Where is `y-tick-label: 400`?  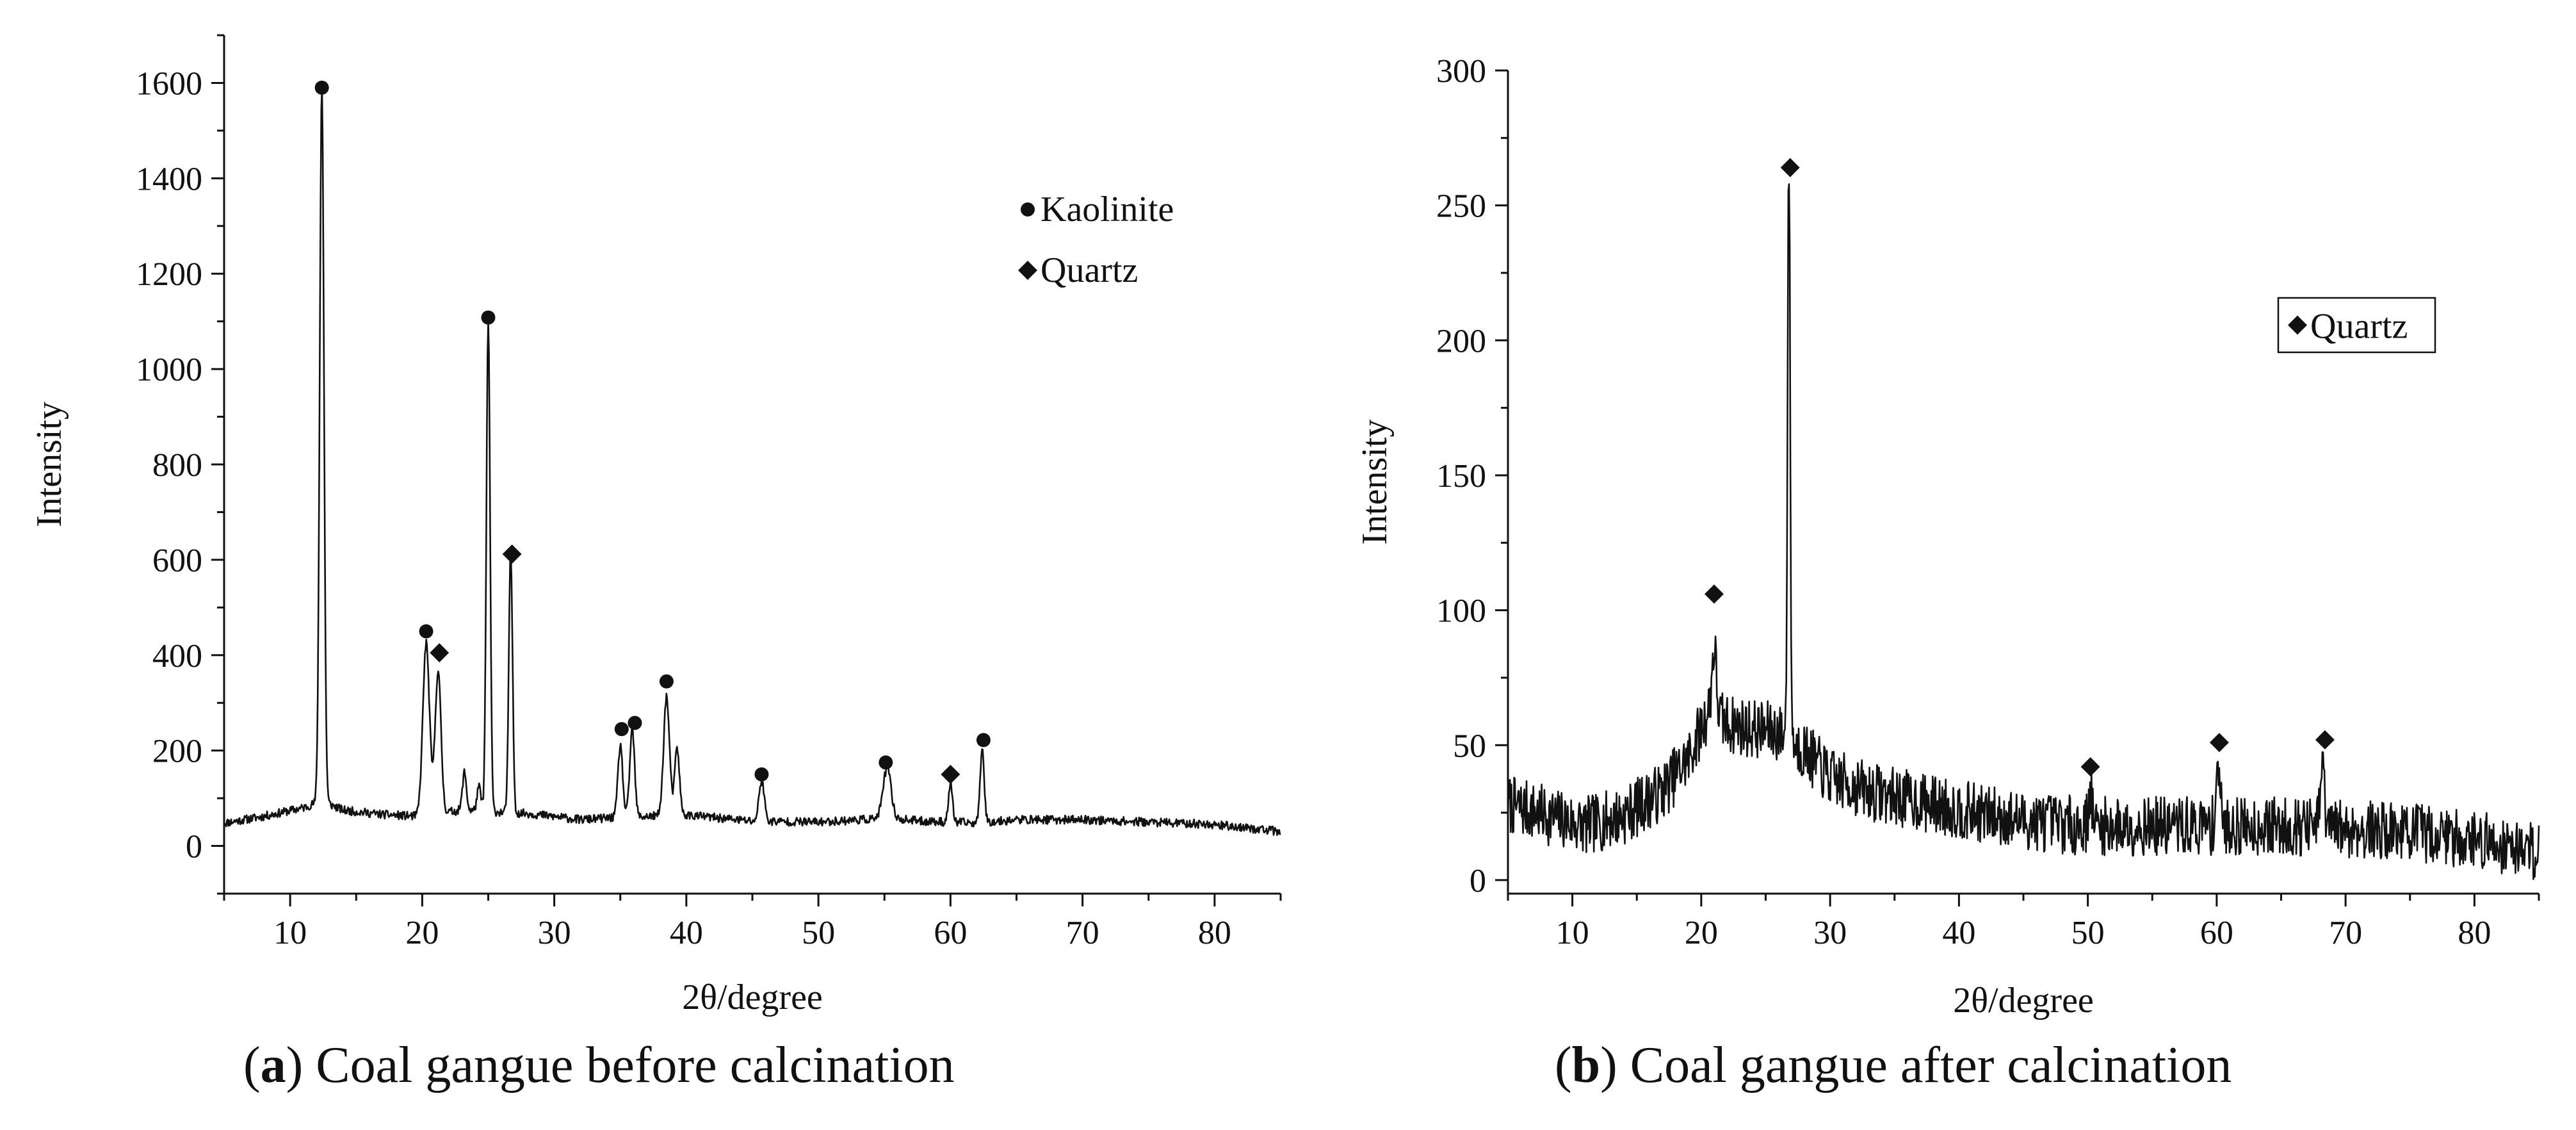
y-tick-label: 400 is located at coordinates (177, 656).